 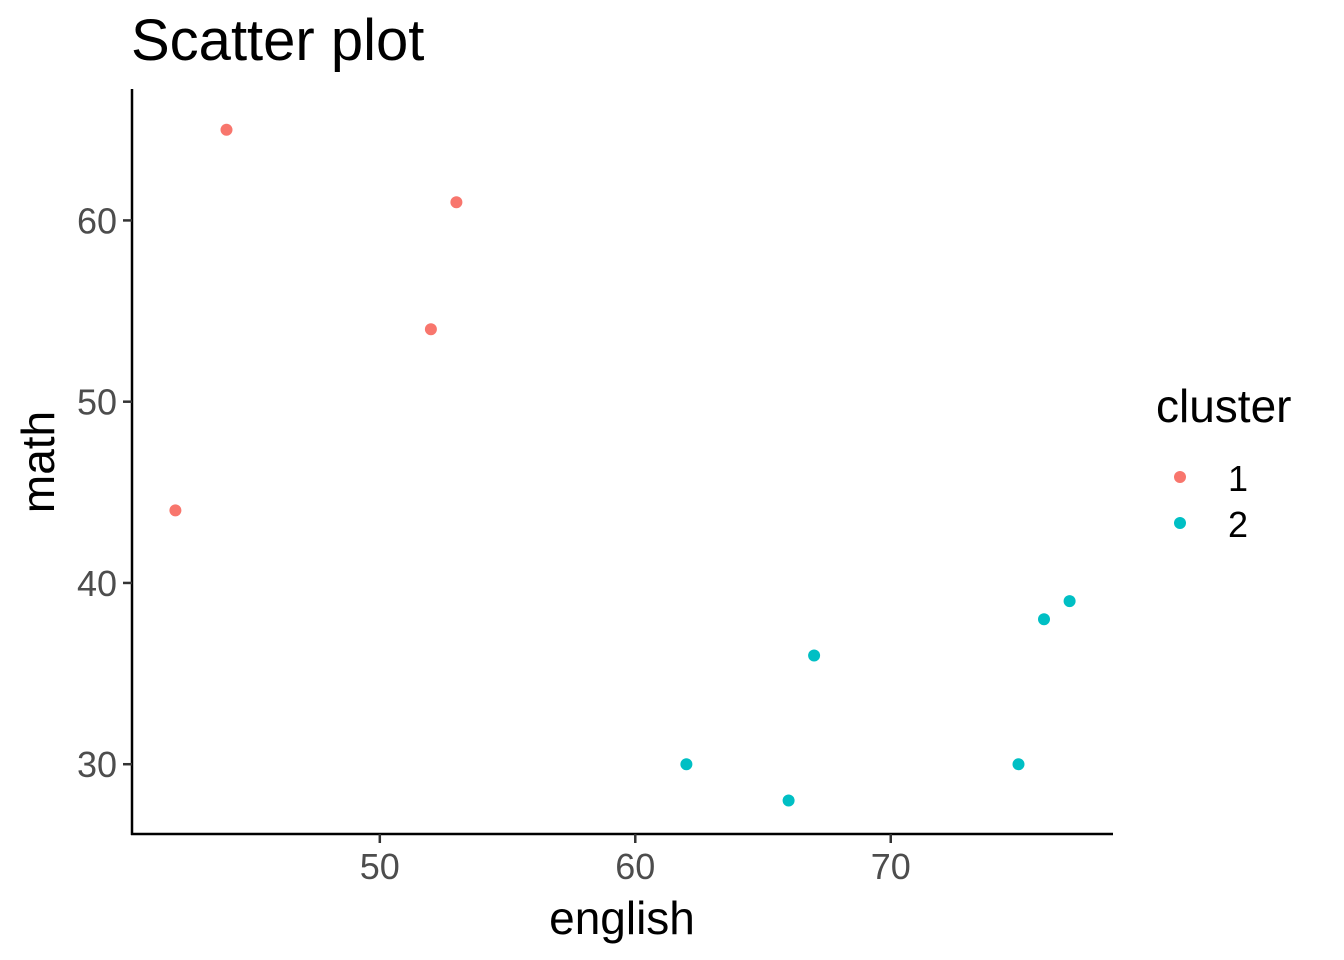 I want to click on legend-items: 12, so click(x=1211, y=501).